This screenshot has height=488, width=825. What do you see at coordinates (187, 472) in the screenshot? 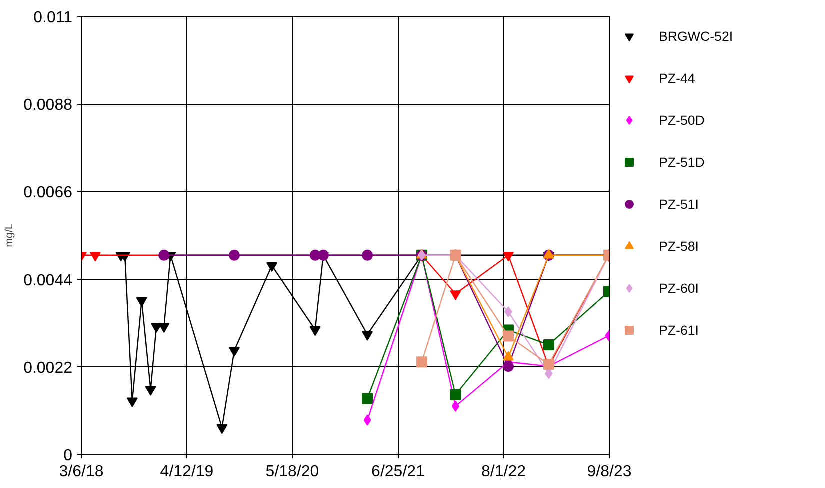
I see `x-tick-label: 4/12/19` at bounding box center [187, 472].